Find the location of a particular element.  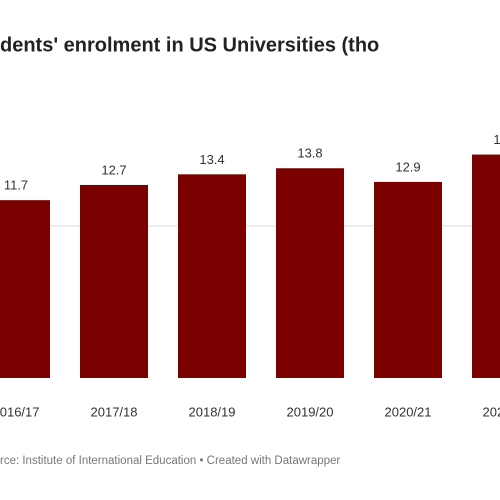

x-tick-label: 2018/19 is located at coordinates (212, 411).